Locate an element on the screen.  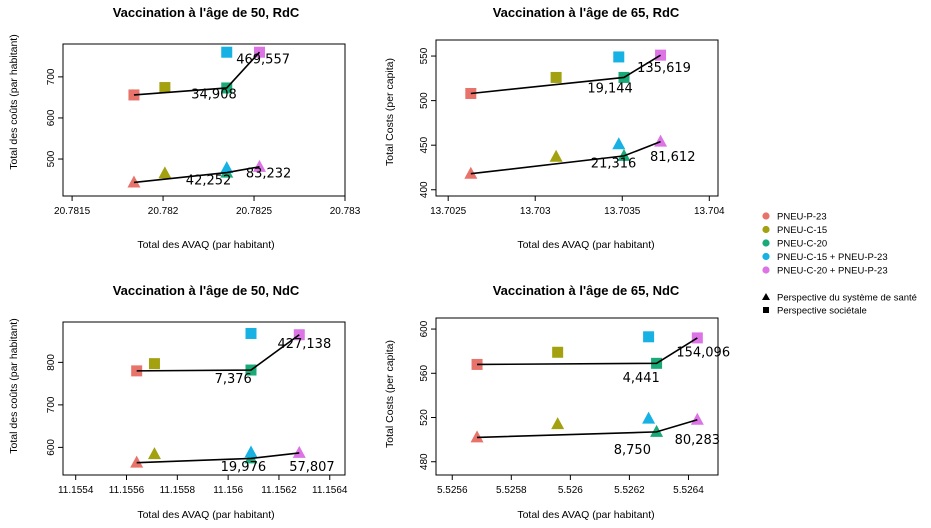
y-tick-label: 560 is located at coordinates (424, 373).